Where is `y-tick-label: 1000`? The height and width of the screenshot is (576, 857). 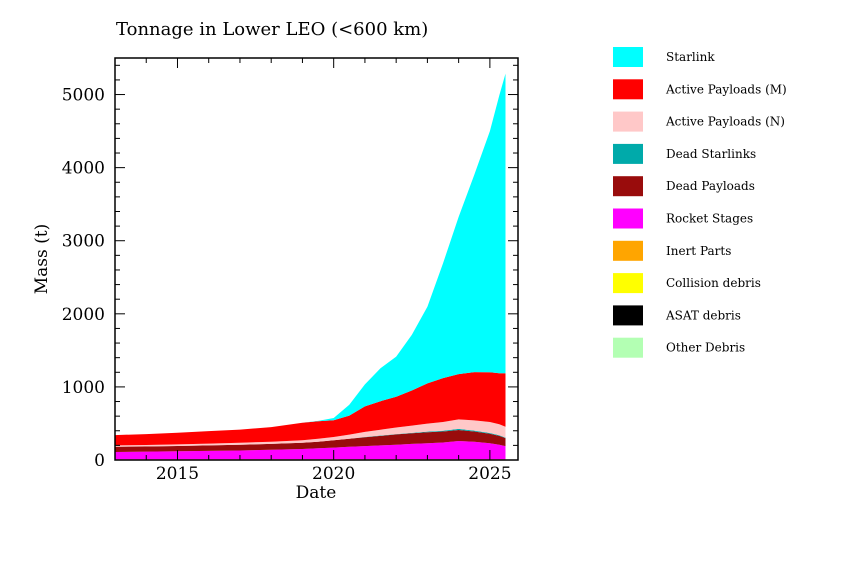 y-tick-label: 1000 is located at coordinates (83, 388).